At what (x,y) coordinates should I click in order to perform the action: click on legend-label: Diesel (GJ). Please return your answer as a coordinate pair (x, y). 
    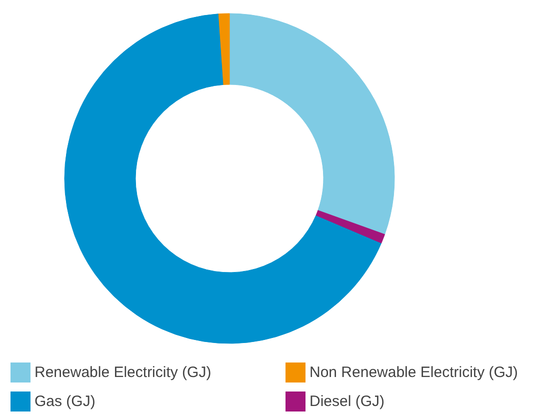
    Looking at the image, I should click on (347, 401).